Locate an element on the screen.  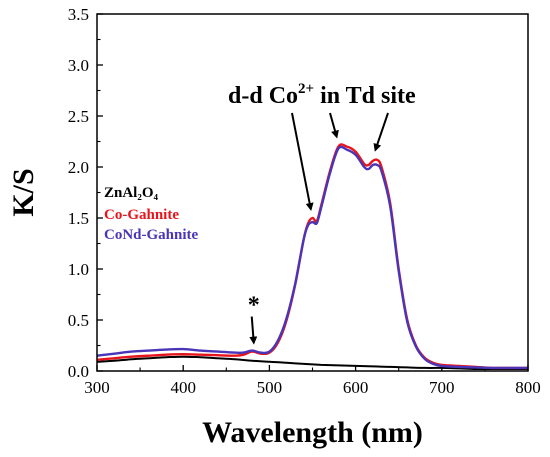
annotation-text: d-d Co2+ in Td site is located at coordinates (322, 95).